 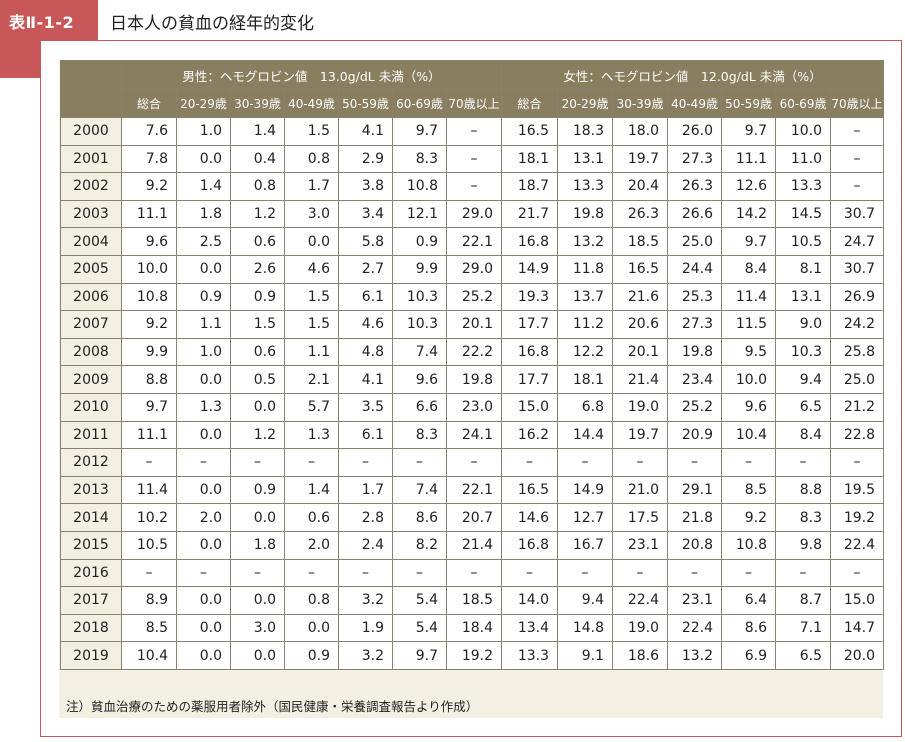 I want to click on female-value-cell: 11.0, so click(x=803, y=159).